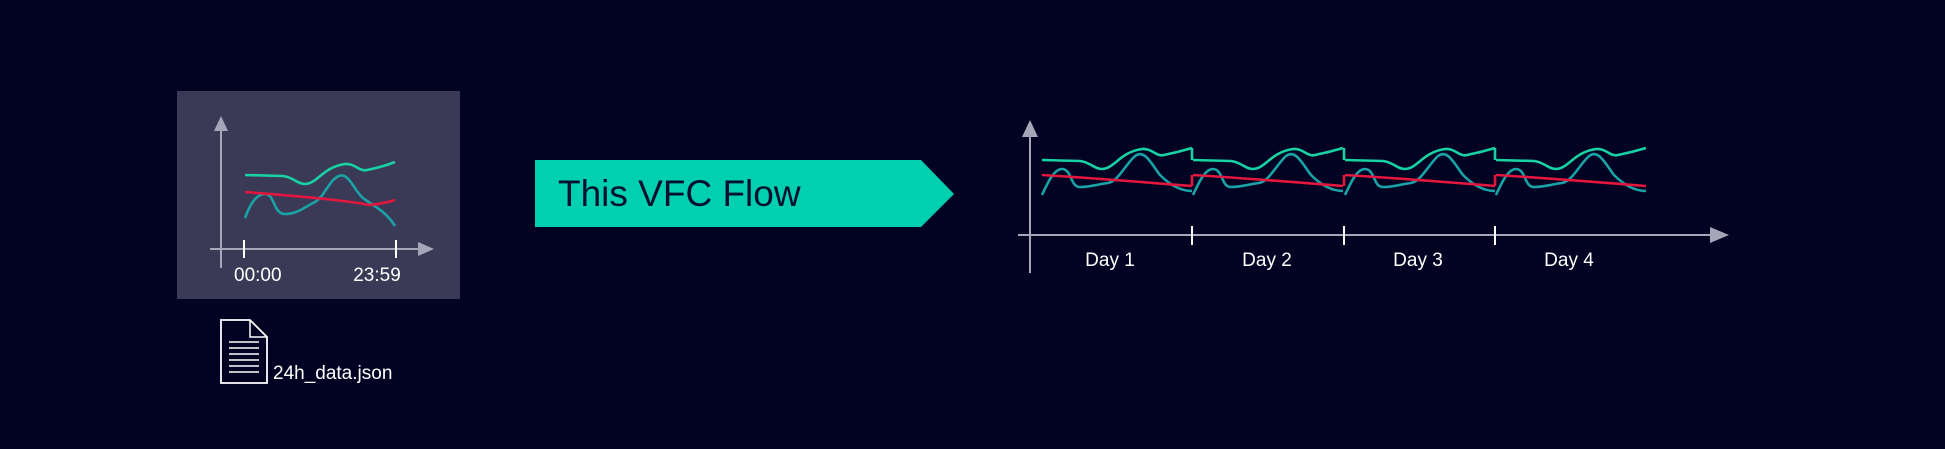  Describe the element at coordinates (320, 173) in the screenshot. I see `green-series-line` at that location.